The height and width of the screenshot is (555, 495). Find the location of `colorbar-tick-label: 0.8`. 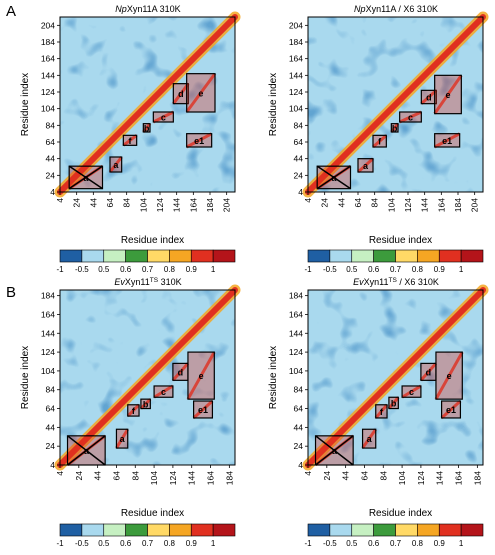

colorbar-tick-label: 0.8 is located at coordinates (418, 269).